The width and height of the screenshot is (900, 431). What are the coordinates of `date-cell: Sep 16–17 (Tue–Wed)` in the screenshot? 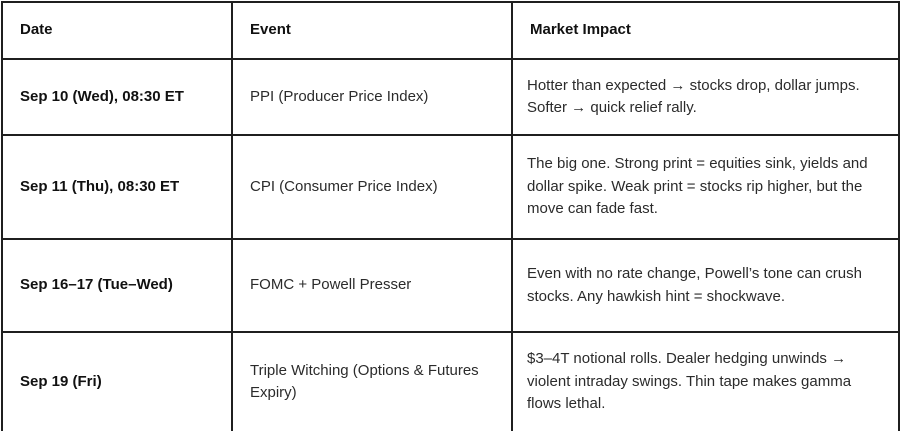 It's located at (117, 285).